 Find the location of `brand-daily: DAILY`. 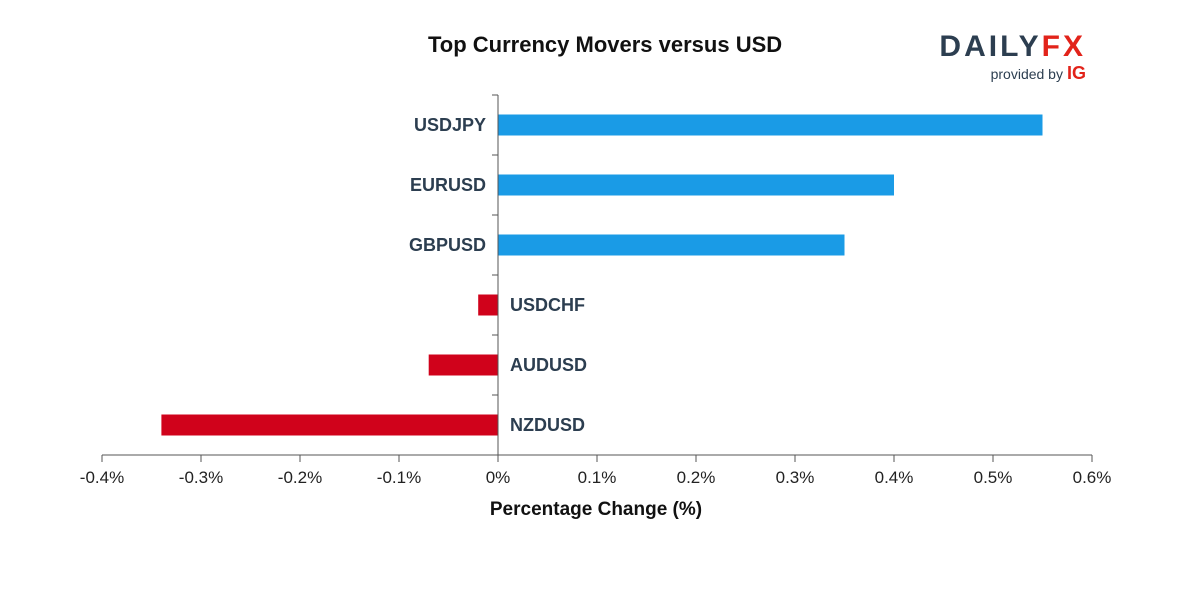

brand-daily: DAILY is located at coordinates (990, 46).